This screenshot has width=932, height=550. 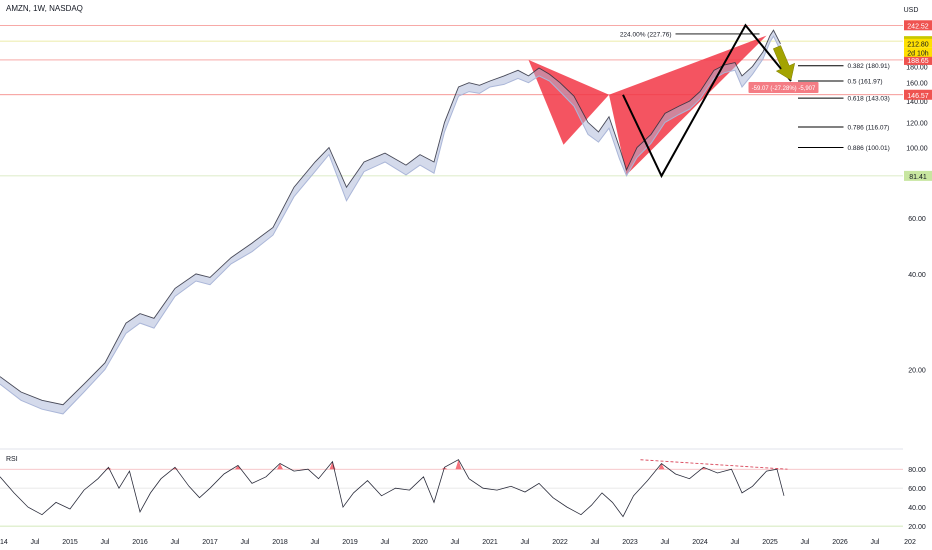 What do you see at coordinates (917, 508) in the screenshot?
I see `rsi-tick-label: 40.00` at bounding box center [917, 508].